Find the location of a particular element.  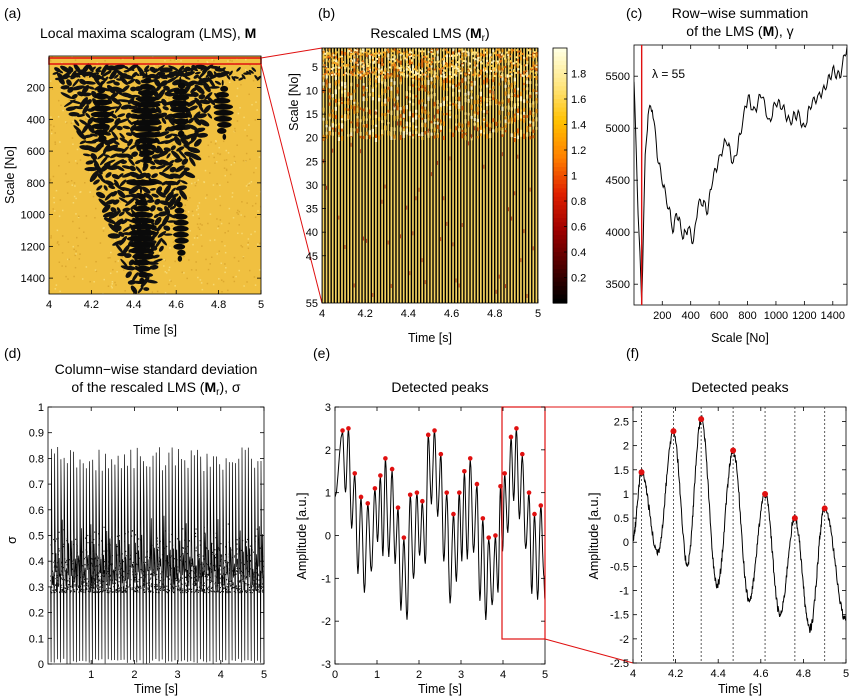

colorbar-segment is located at coordinates (560, 237).